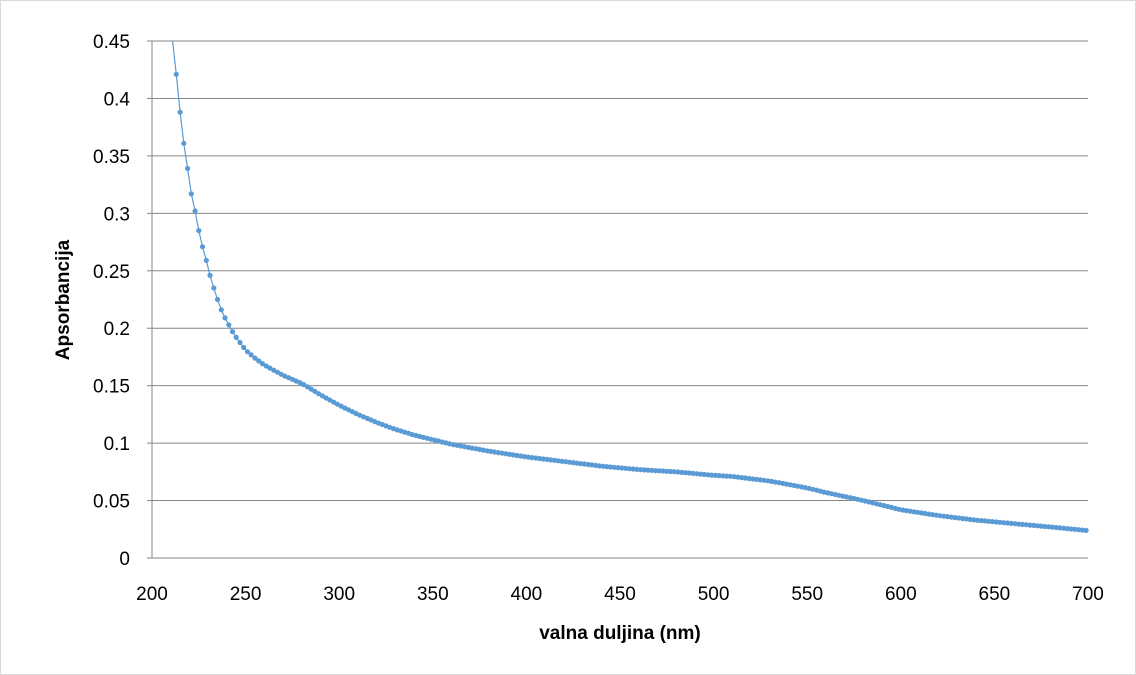 The image size is (1136, 675). I want to click on x-axis-title: valna duljina (nm), so click(620, 633).